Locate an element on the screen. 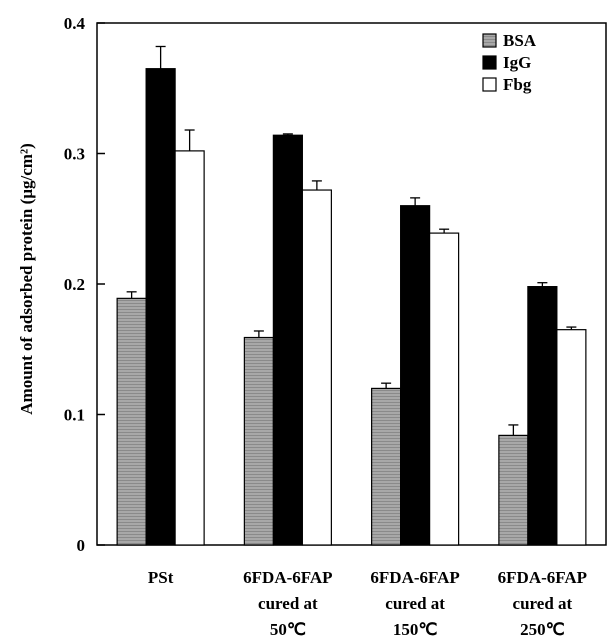 This screenshot has width=611, height=641. y-axis-label: Amount of adsorbed protein (µg/cm²) is located at coordinates (26, 278).